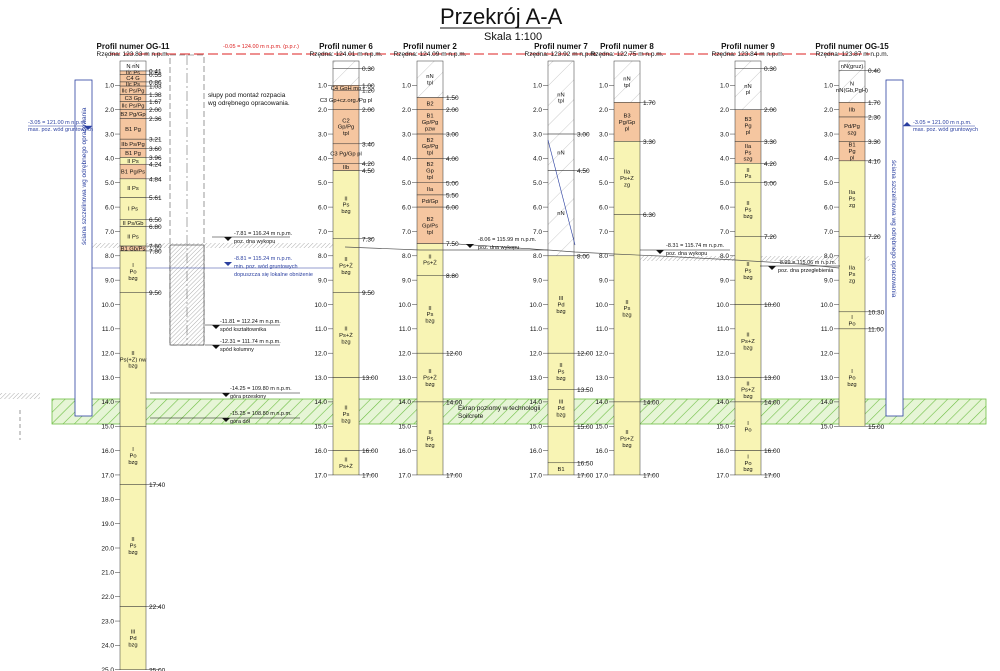  What do you see at coordinates (772, 451) in the screenshot?
I see `depth-label: 16.00` at bounding box center [772, 451].